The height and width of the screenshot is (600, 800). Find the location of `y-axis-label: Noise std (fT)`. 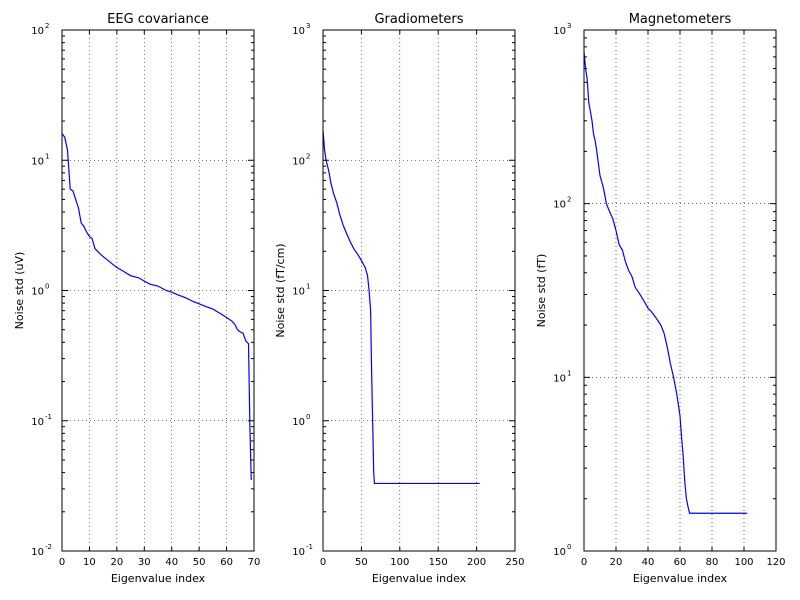

y-axis-label: Noise std (fT) is located at coordinates (541, 291).